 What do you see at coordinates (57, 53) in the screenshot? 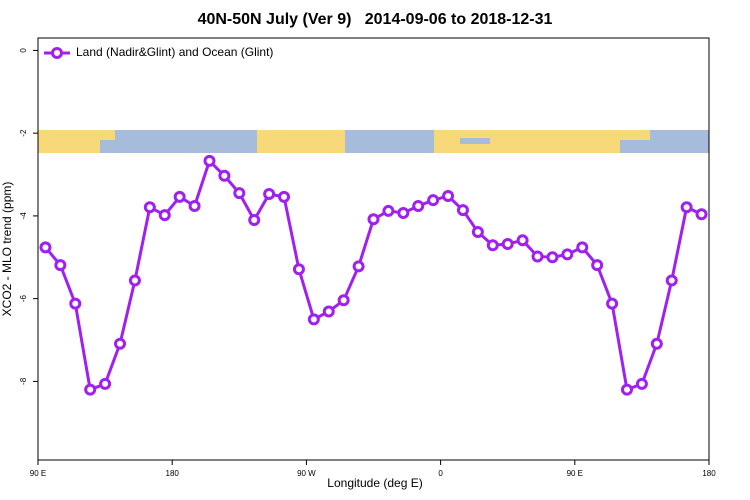
I see `legend-marker` at bounding box center [57, 53].